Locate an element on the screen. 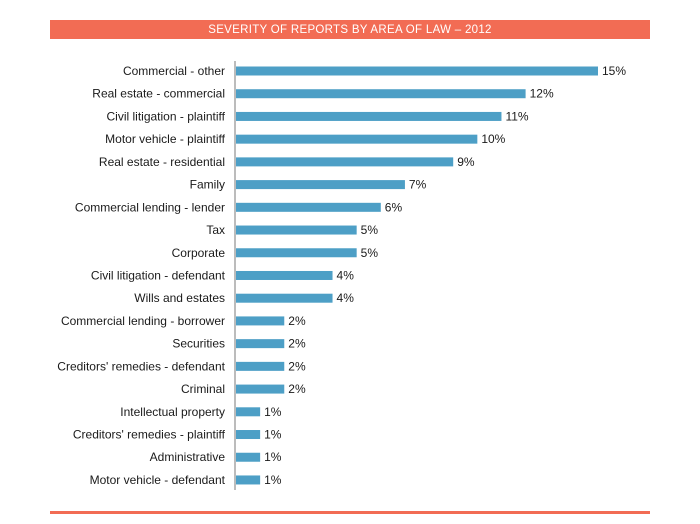 The image size is (700, 524). category-label: Creditors' remedies - defendant is located at coordinates (141, 366).